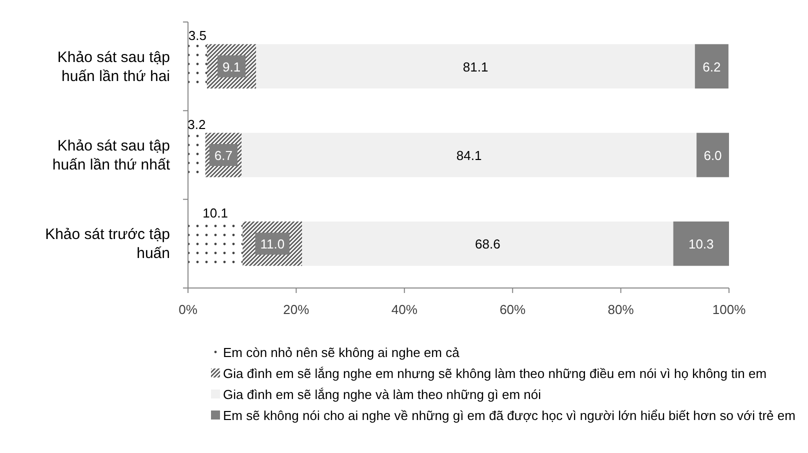 The image size is (808, 453). I want to click on x-tick-label: 20%, so click(296, 309).